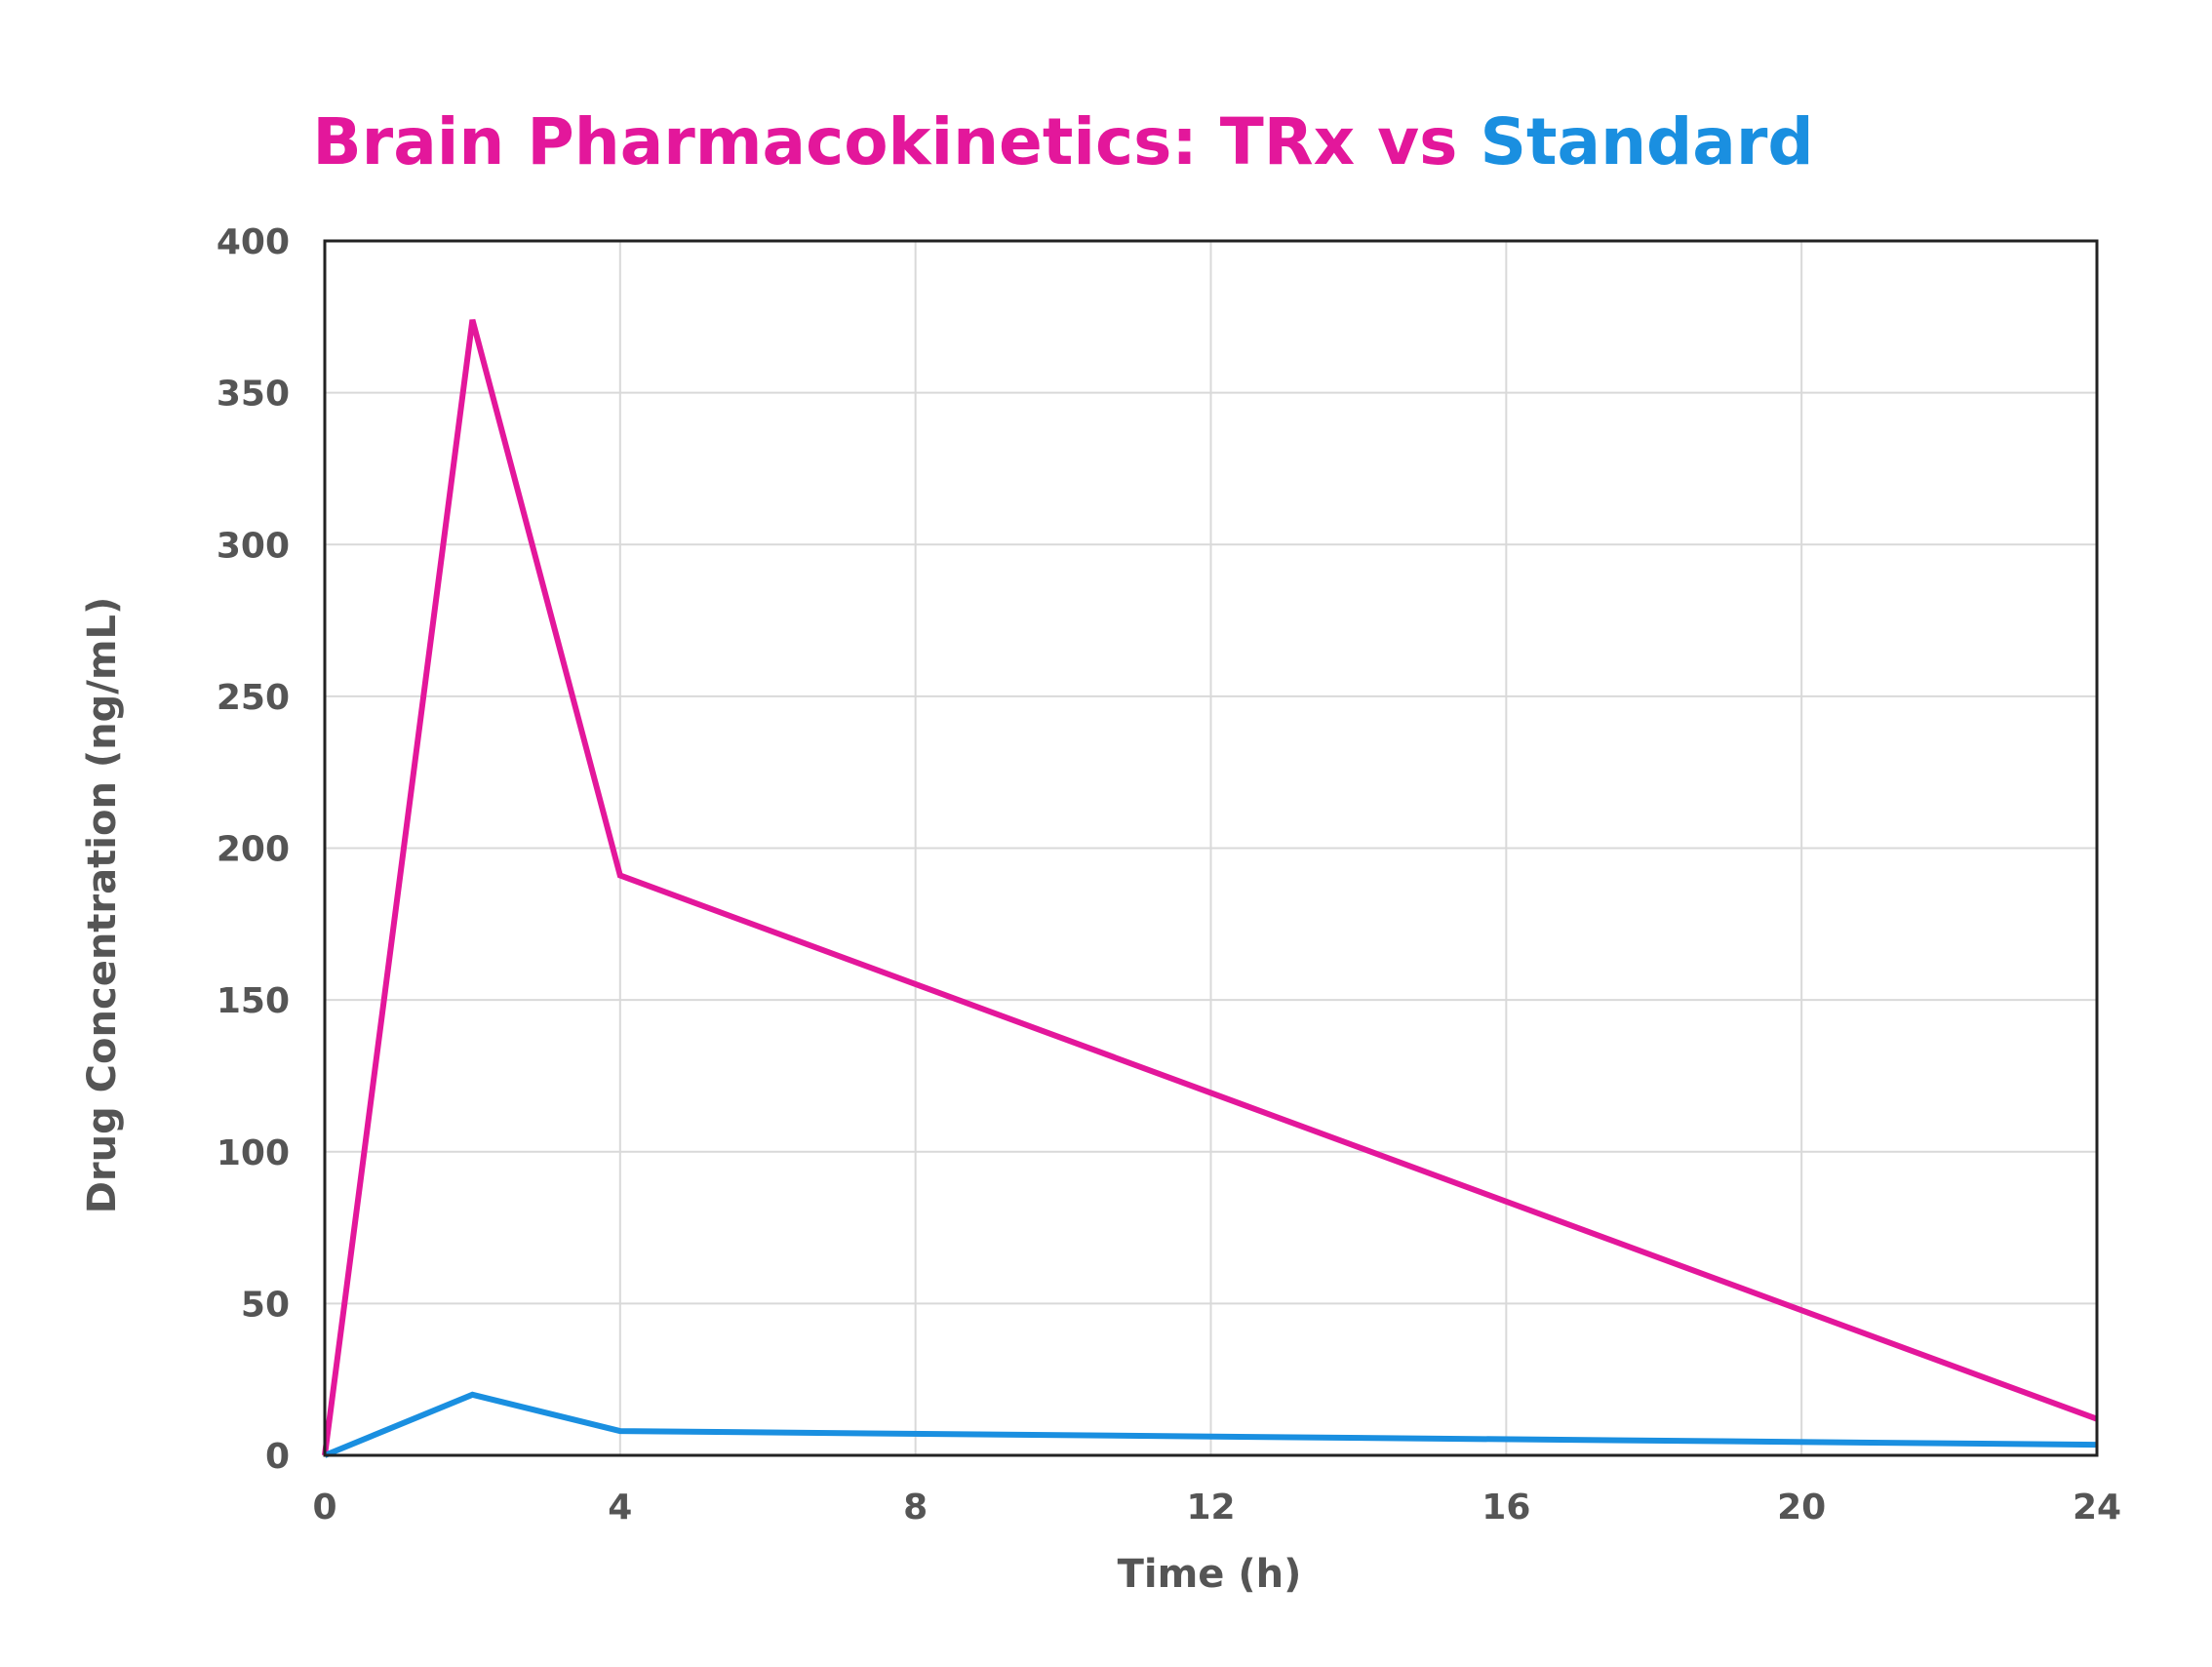  I want to click on x-axis-title: Time (h), so click(1210, 1574).